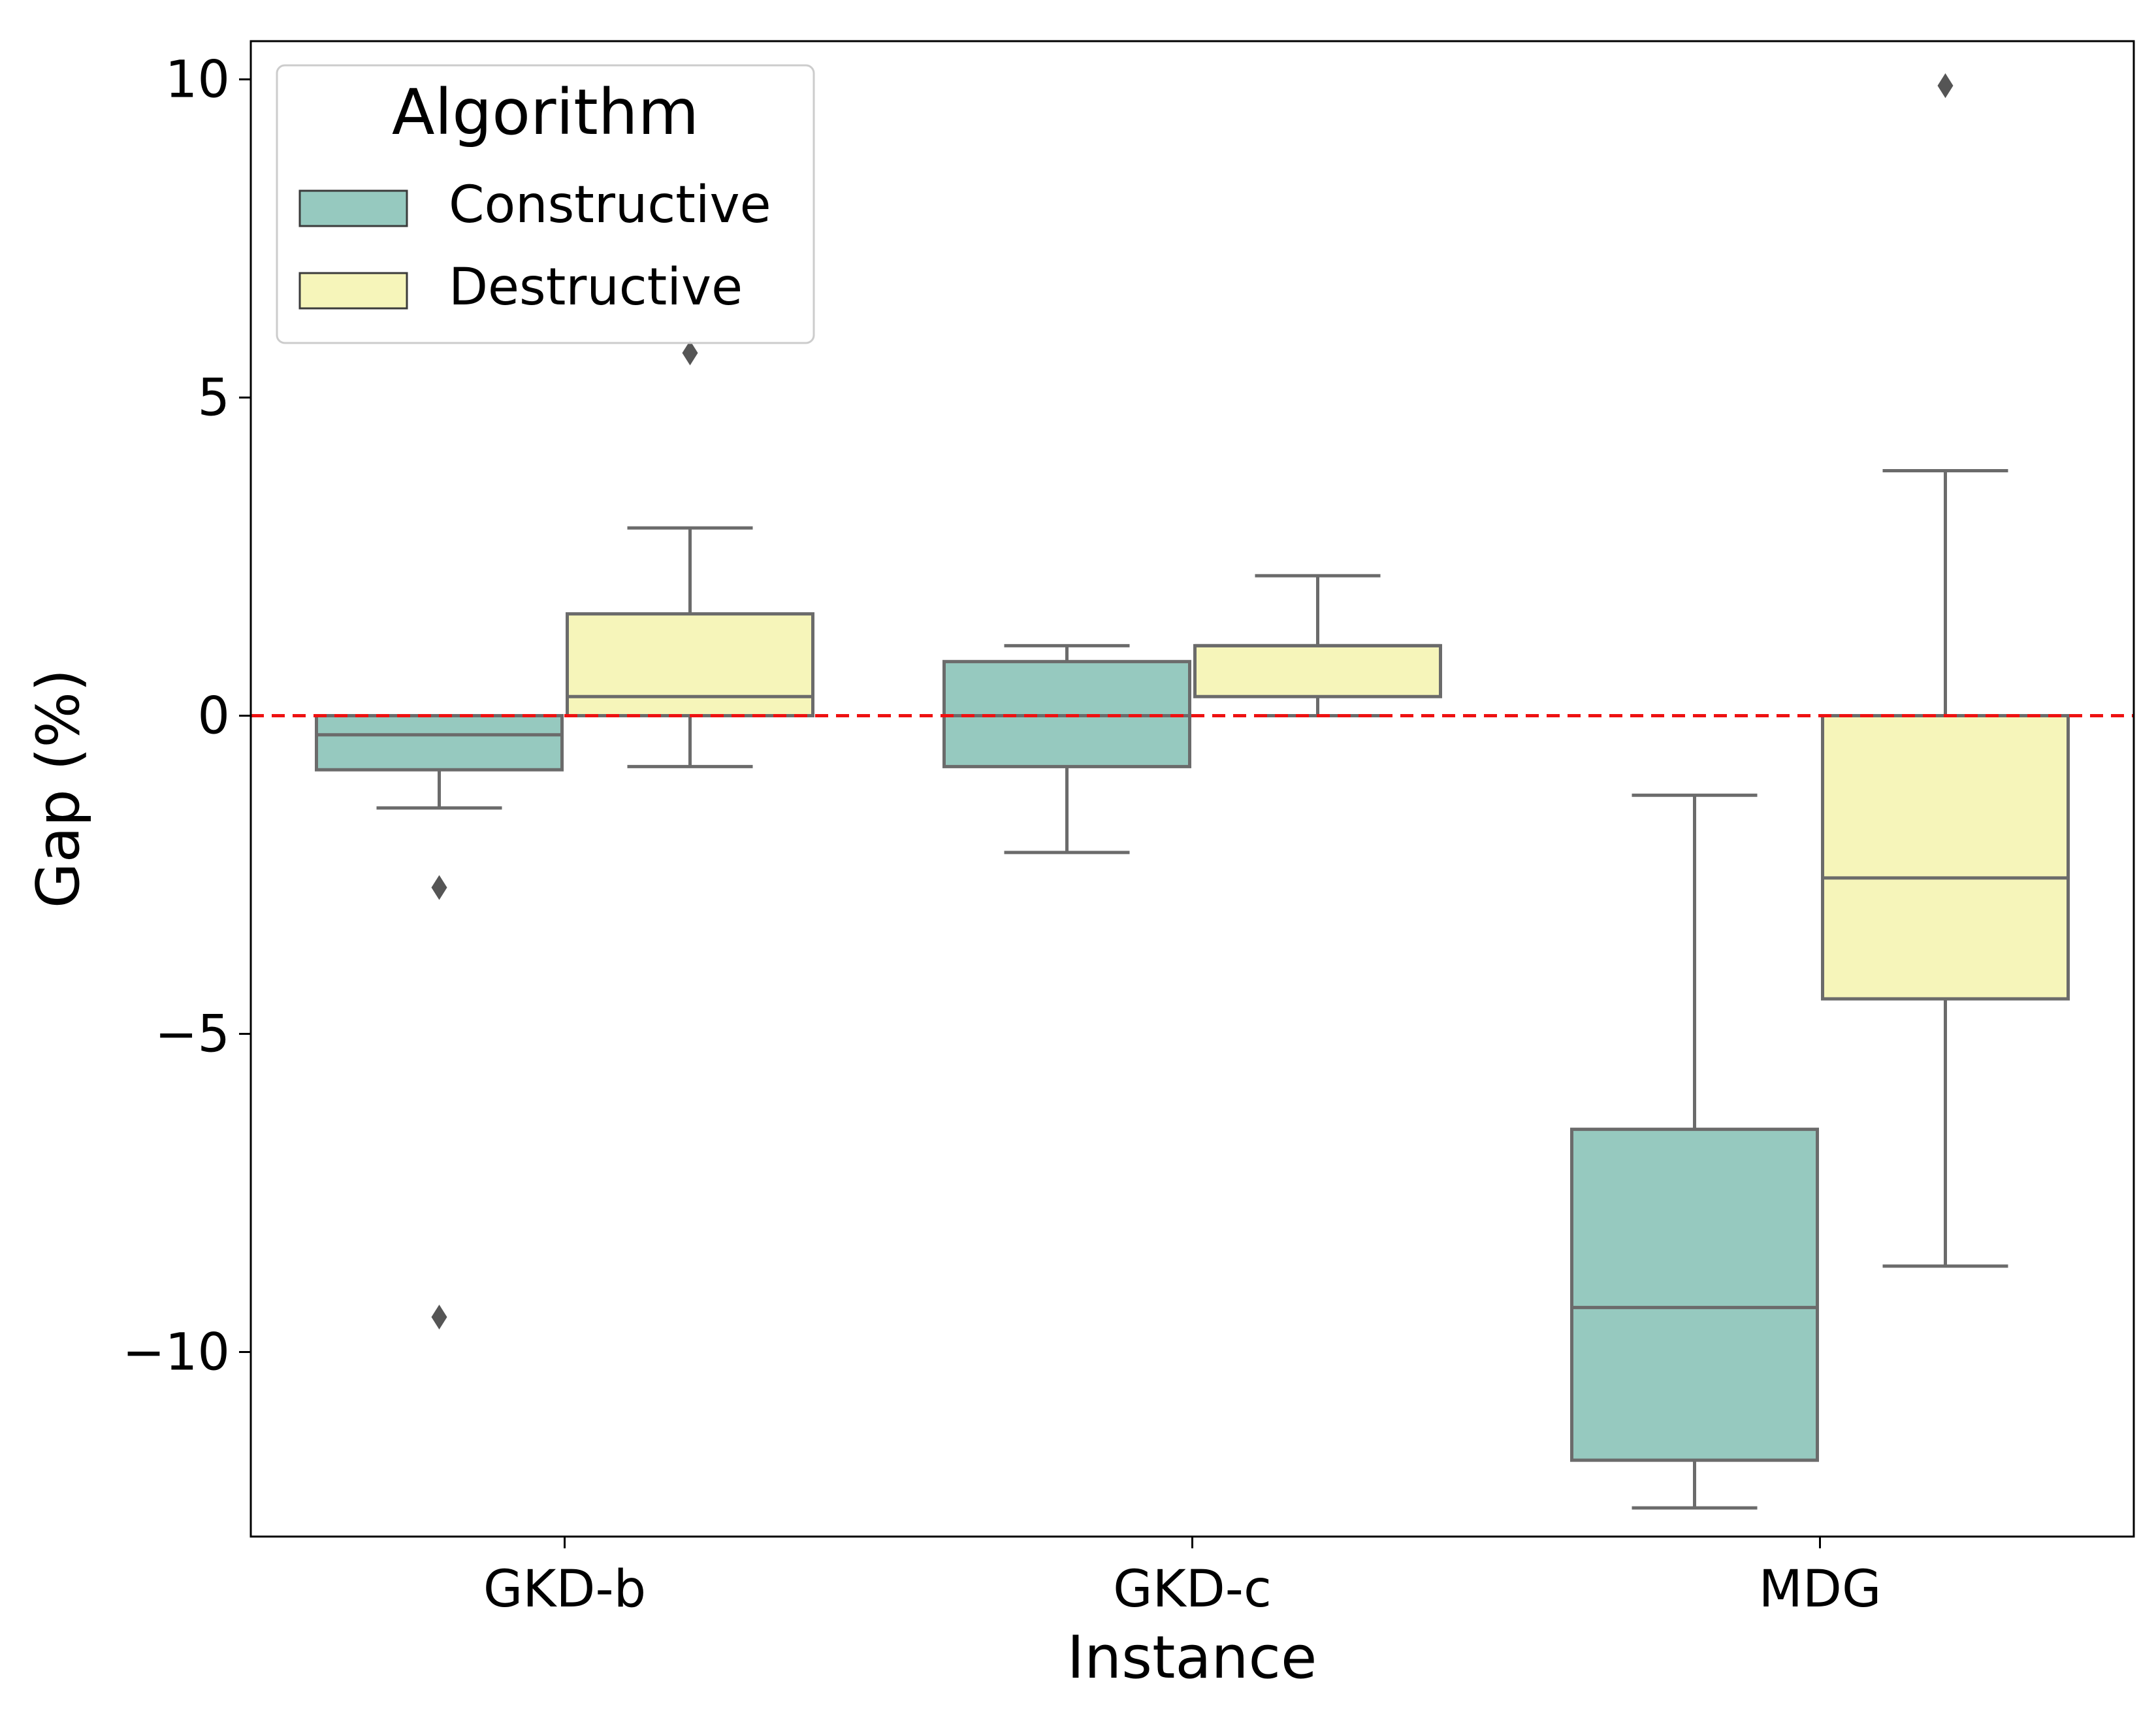 The height and width of the screenshot is (1711, 2156). Describe the element at coordinates (564, 1589) in the screenshot. I see `x-tick-label: GKD-b` at that location.